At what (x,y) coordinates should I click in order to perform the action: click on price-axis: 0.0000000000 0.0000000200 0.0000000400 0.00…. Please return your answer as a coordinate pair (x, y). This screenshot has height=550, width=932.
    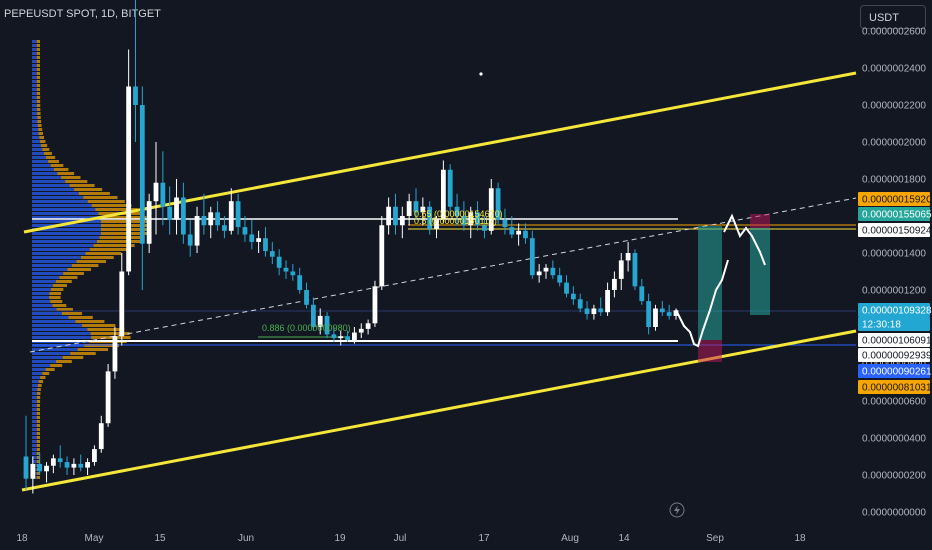
    Looking at the image, I should click on (894, 273).